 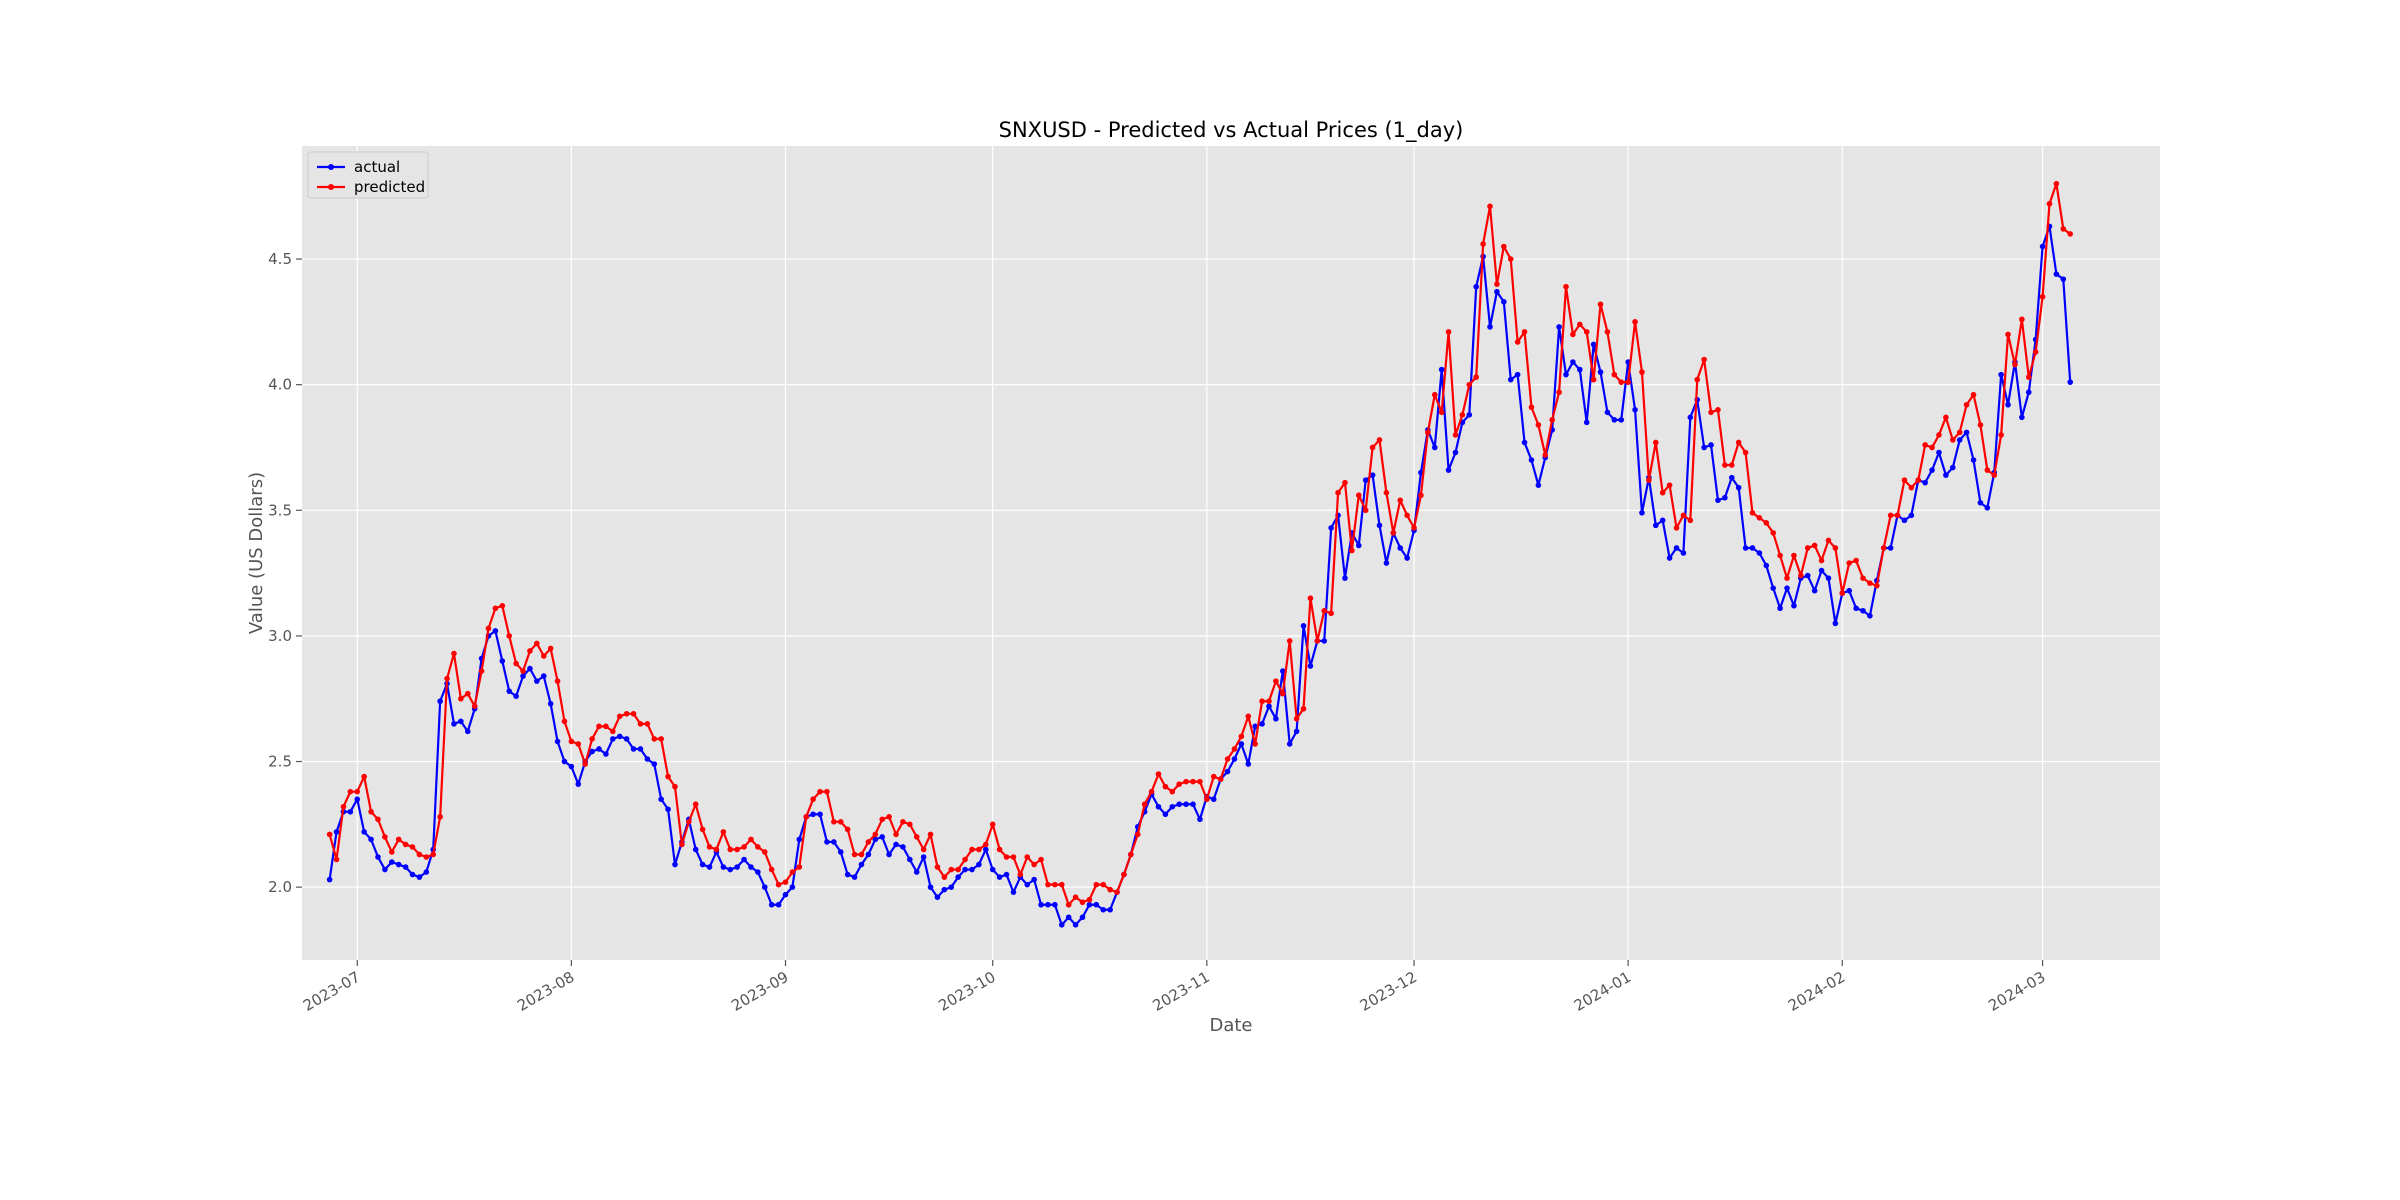 I want to click on y-tick-label: 3.0, so click(x=280, y=636).